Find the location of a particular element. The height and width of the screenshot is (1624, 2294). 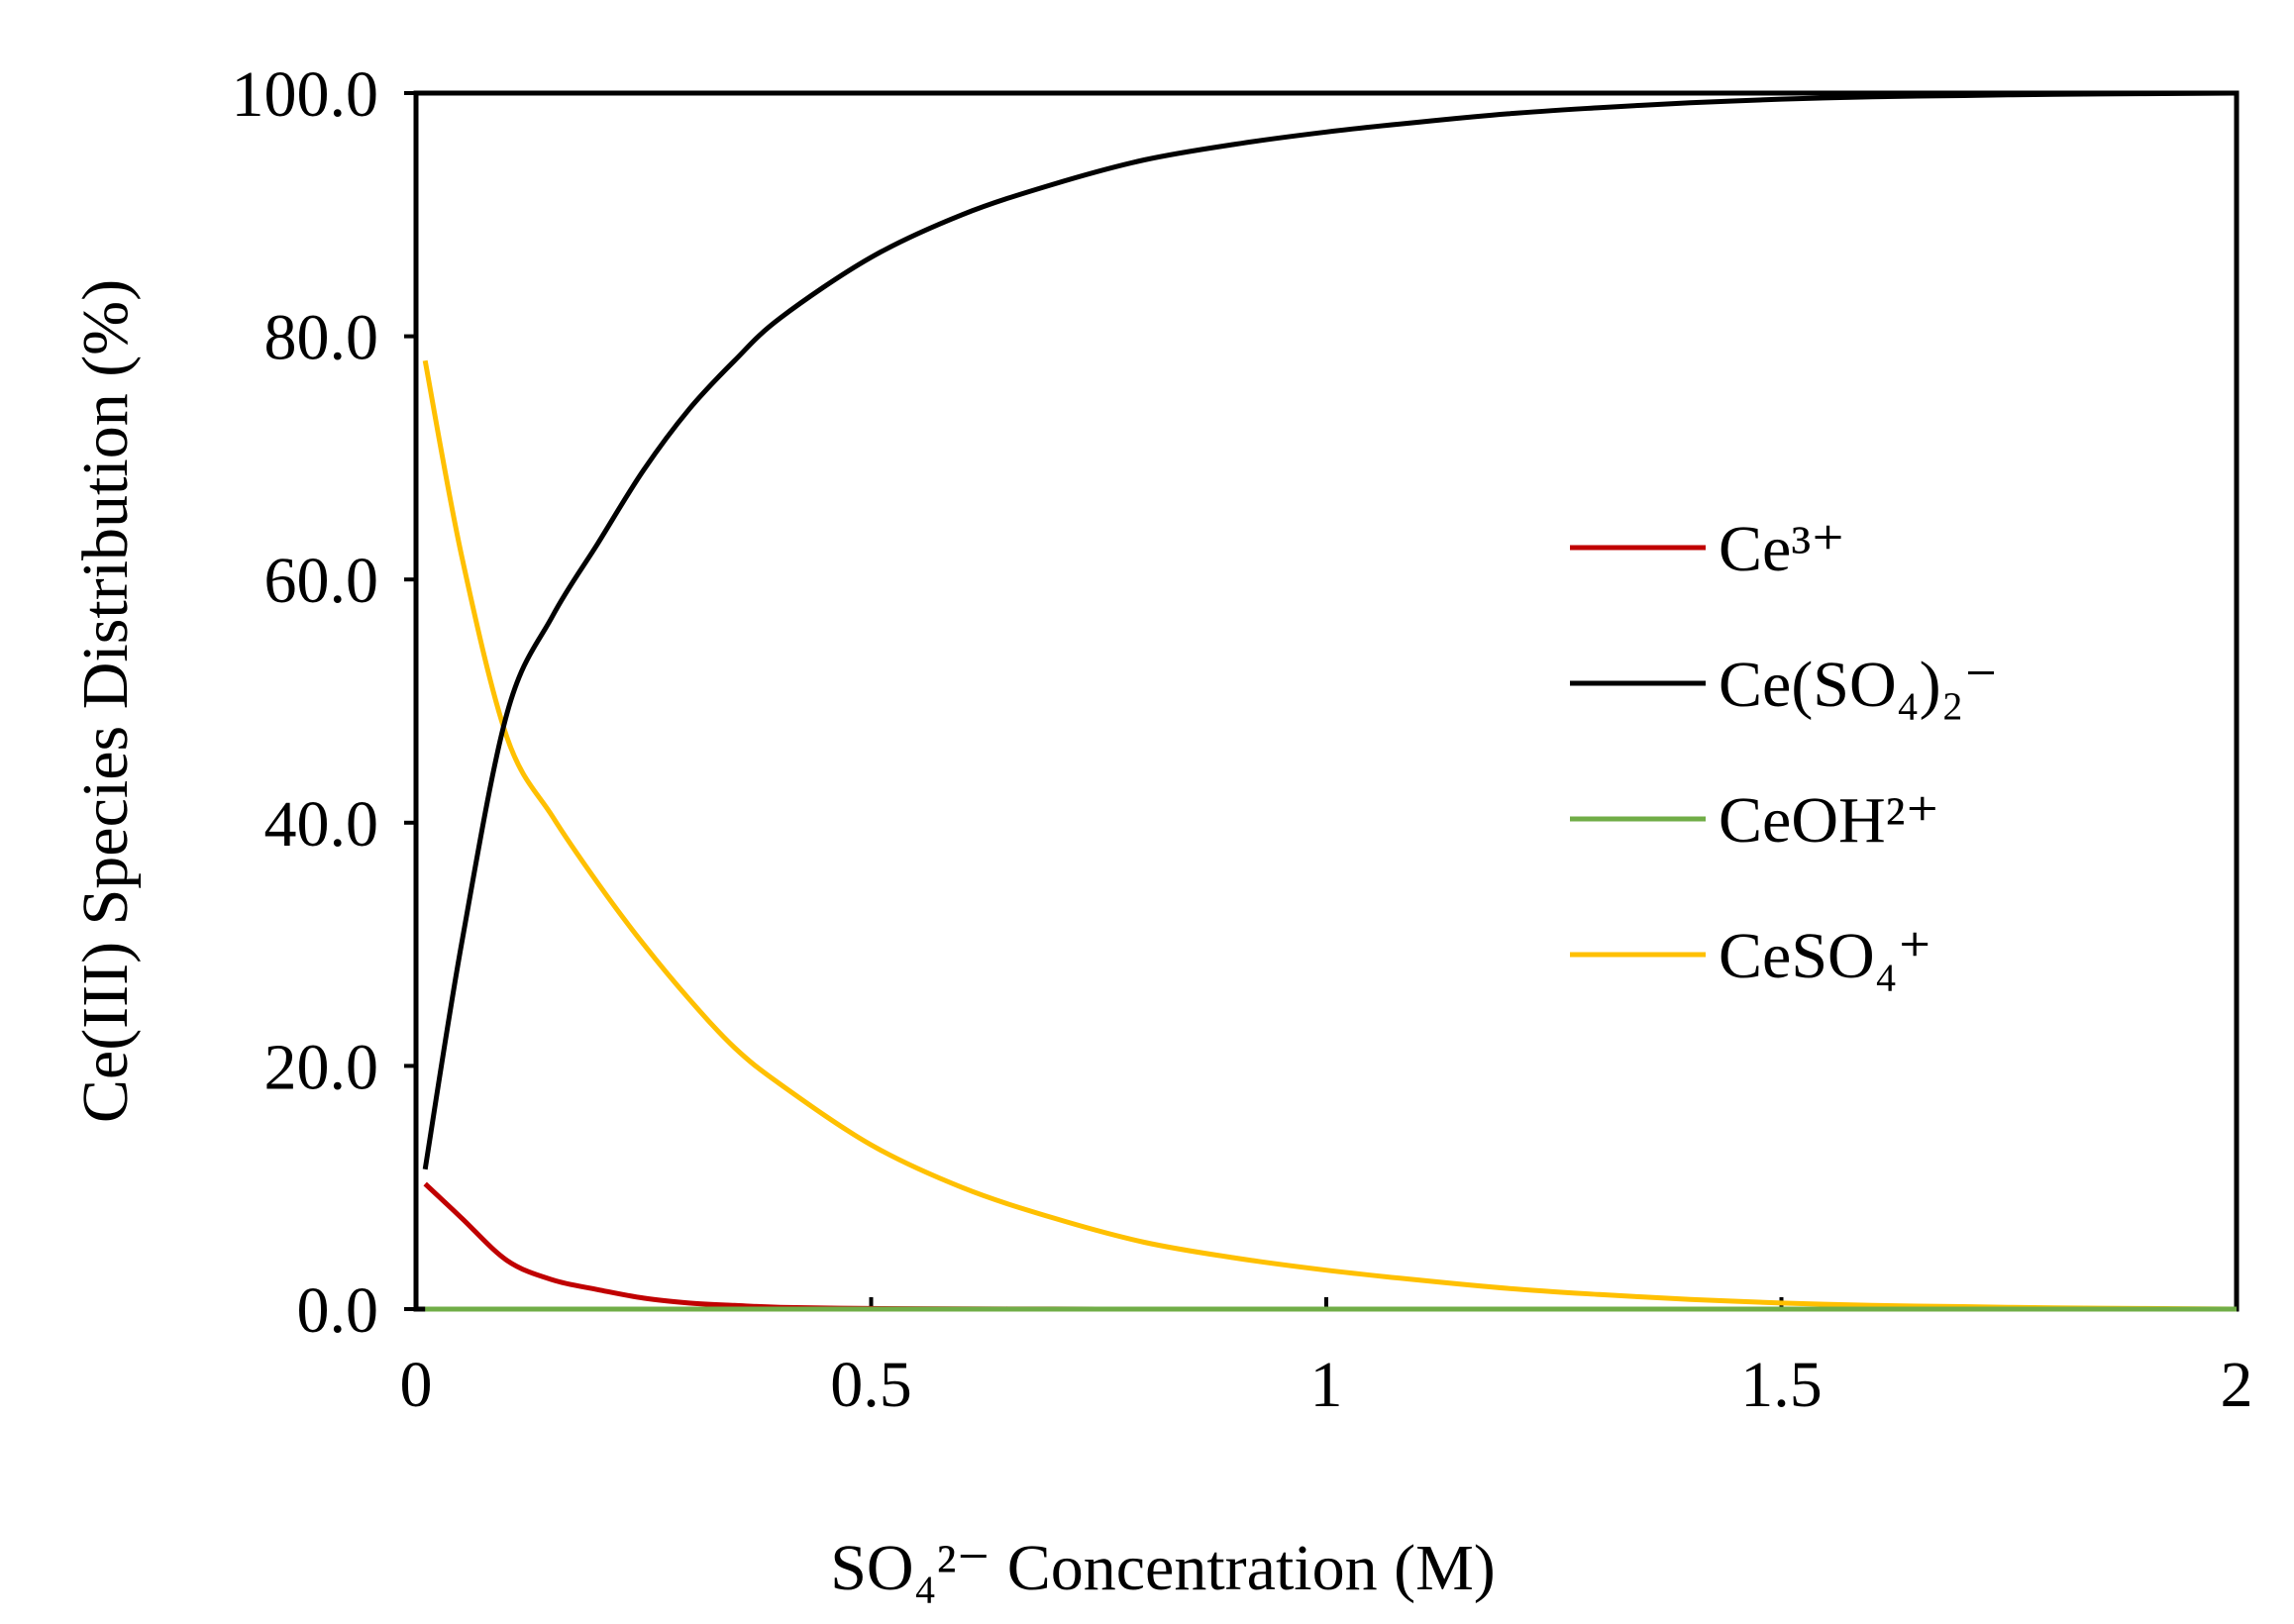

y-axis-tick-labels: 0.0 20.0 40.0 60.0 80.0 100.0 is located at coordinates (305, 702).